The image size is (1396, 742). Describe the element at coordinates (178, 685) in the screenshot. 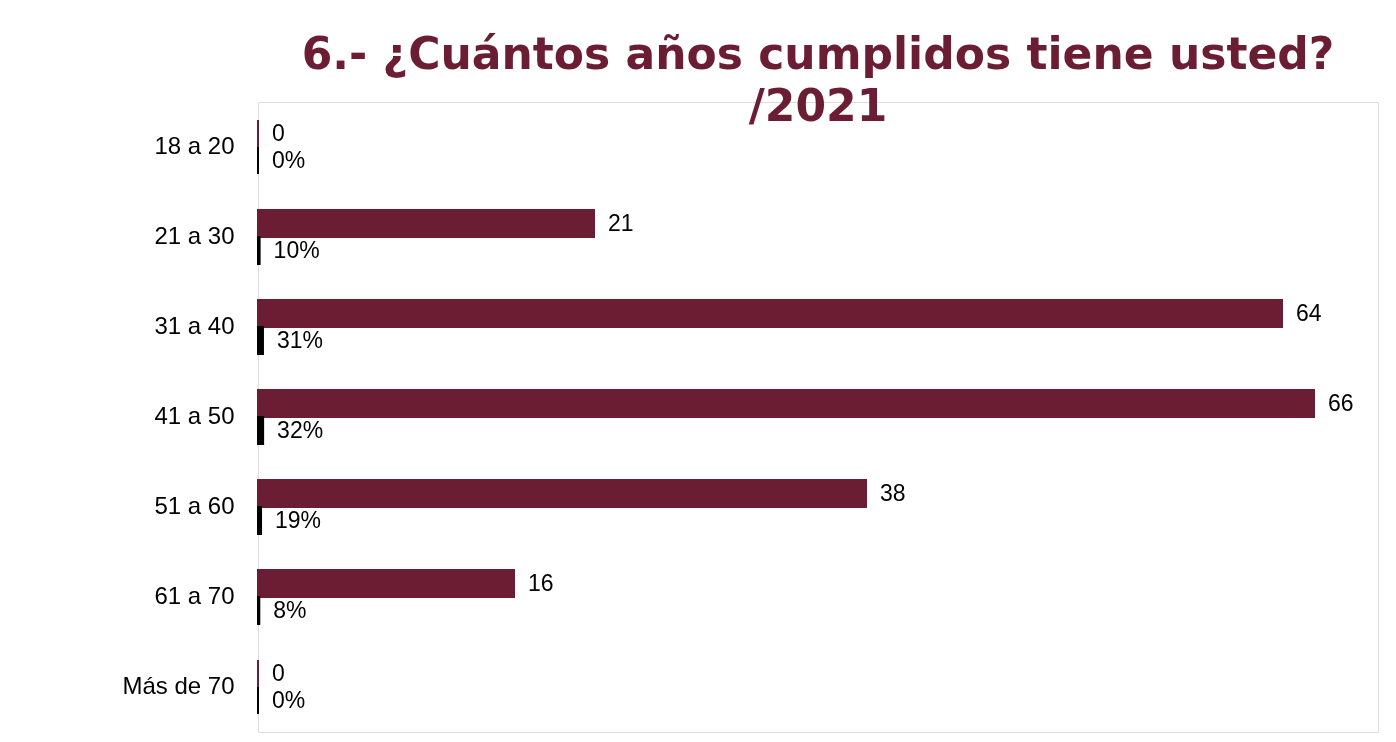

I see `y-tick-label: Más de 70` at that location.